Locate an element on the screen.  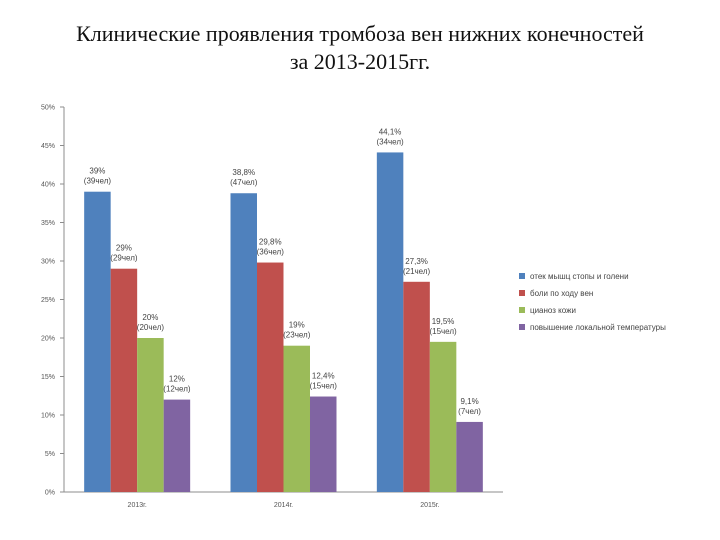
data-label-count: (21чел) is located at coordinates (417, 271).